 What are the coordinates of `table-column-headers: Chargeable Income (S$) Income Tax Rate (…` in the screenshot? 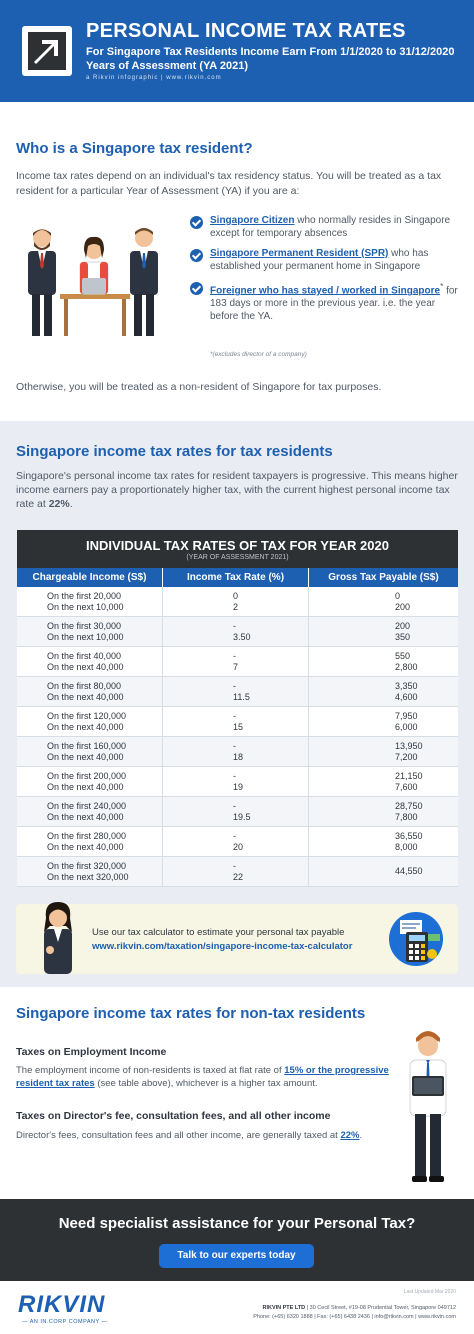 It's located at (237, 577).